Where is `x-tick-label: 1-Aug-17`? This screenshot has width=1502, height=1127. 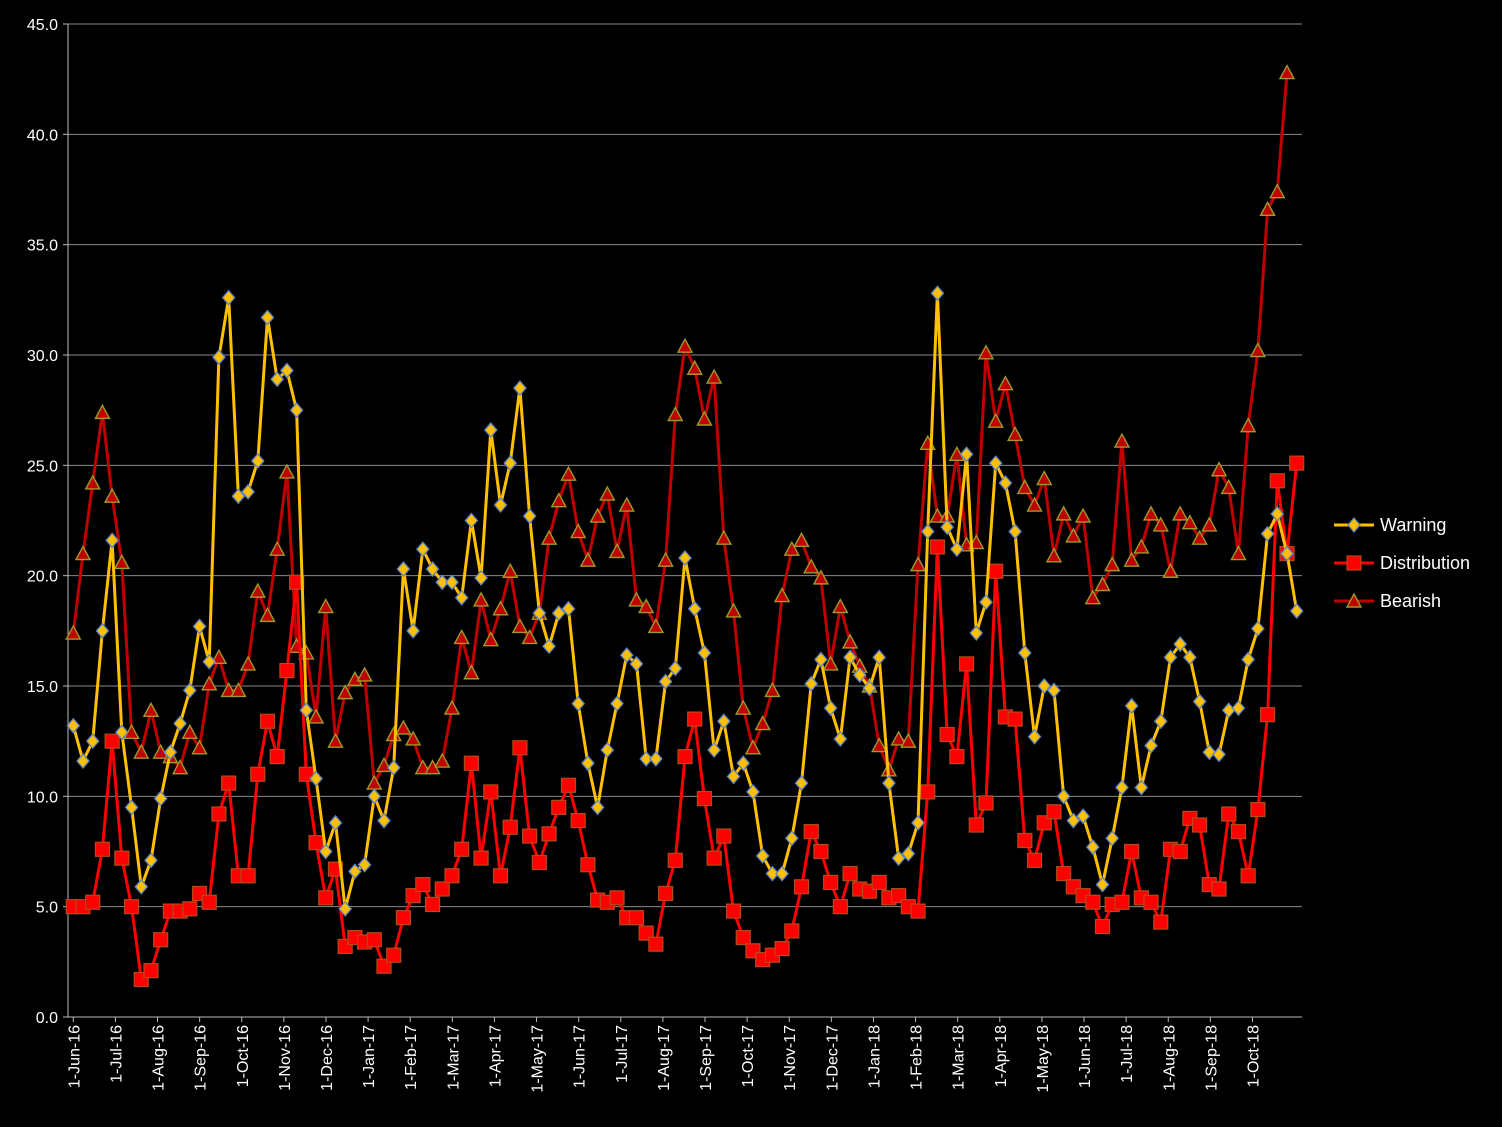
x-tick-label: 1-Aug-17 is located at coordinates (664, 1058).